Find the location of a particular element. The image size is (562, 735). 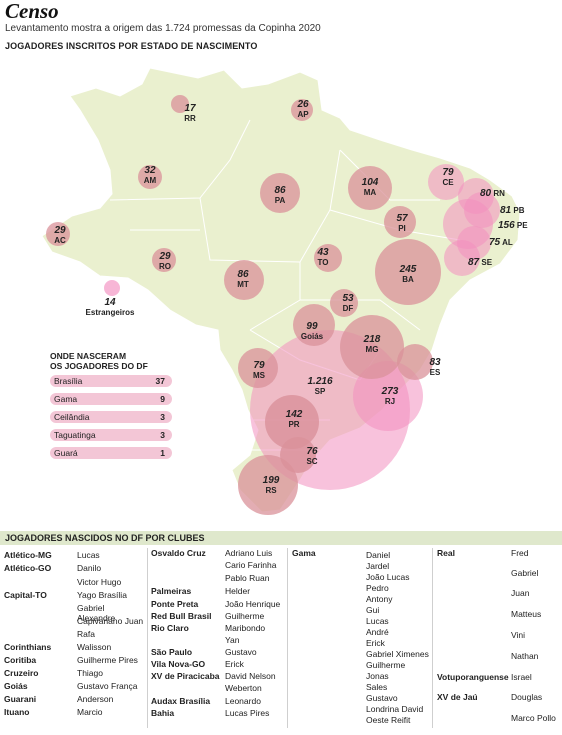

label-pi: 57 PI is located at coordinates (402, 223).